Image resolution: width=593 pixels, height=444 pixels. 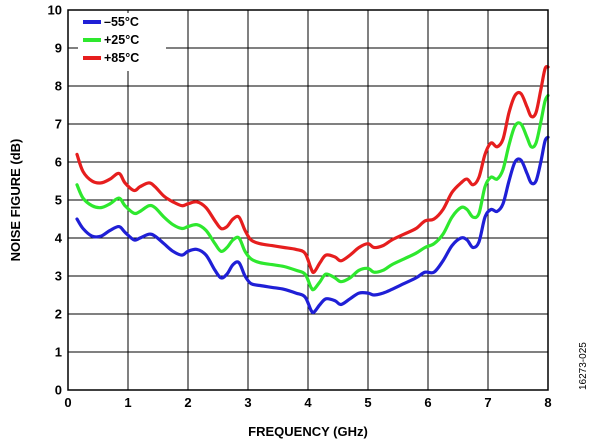 I want to click on x-tick-label: 6, so click(x=427, y=402).